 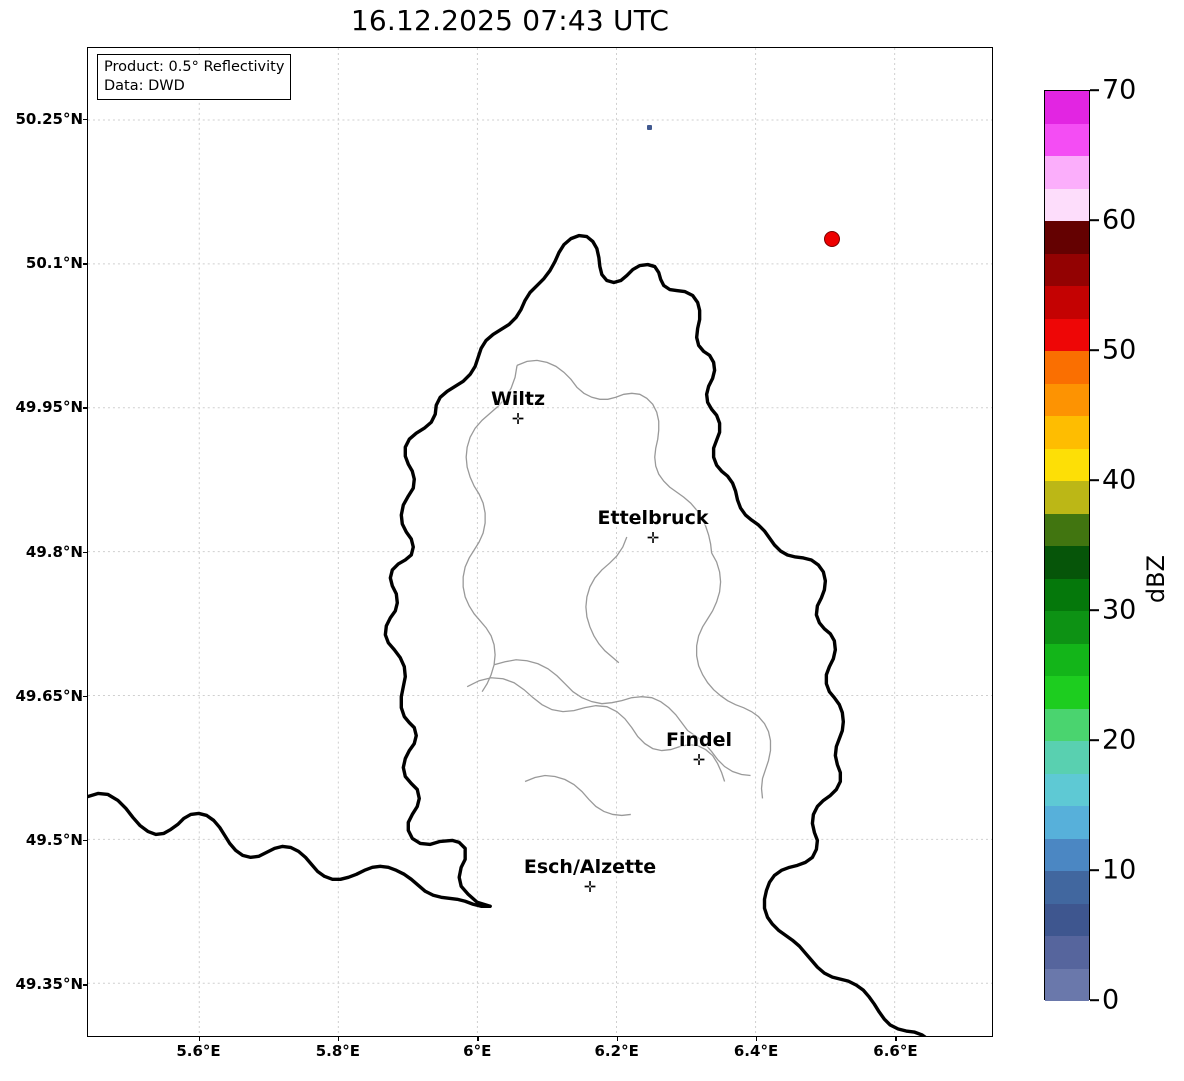 What do you see at coordinates (649, 127) in the screenshot?
I see `echo-blue` at bounding box center [649, 127].